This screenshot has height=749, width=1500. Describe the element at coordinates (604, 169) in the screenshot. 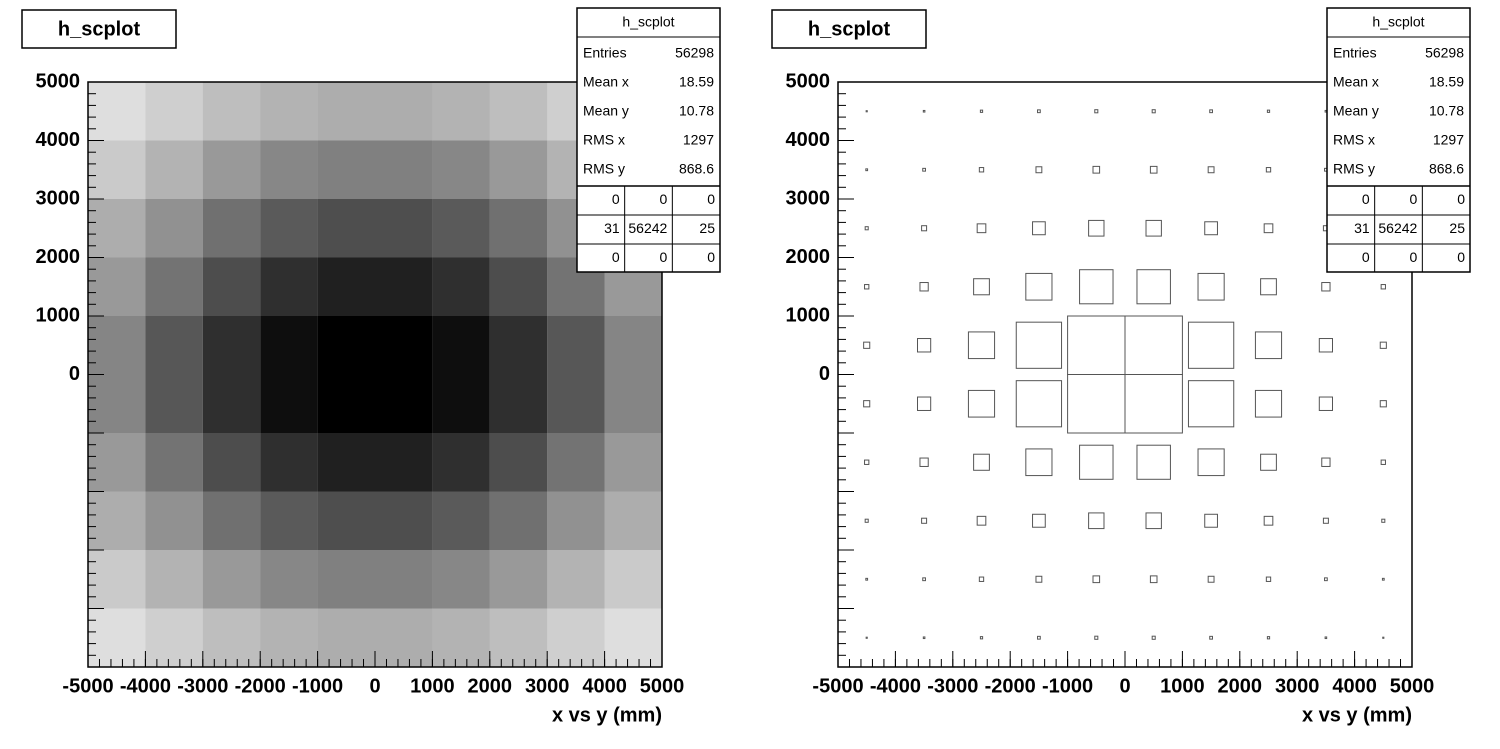

I see `stats-label: RMS y` at that location.